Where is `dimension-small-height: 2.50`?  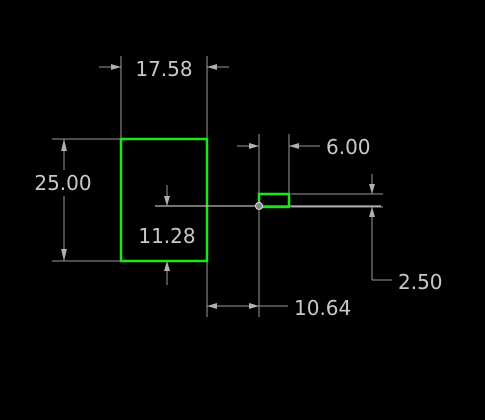
dimension-small-height: 2.50 is located at coordinates (367, 234).